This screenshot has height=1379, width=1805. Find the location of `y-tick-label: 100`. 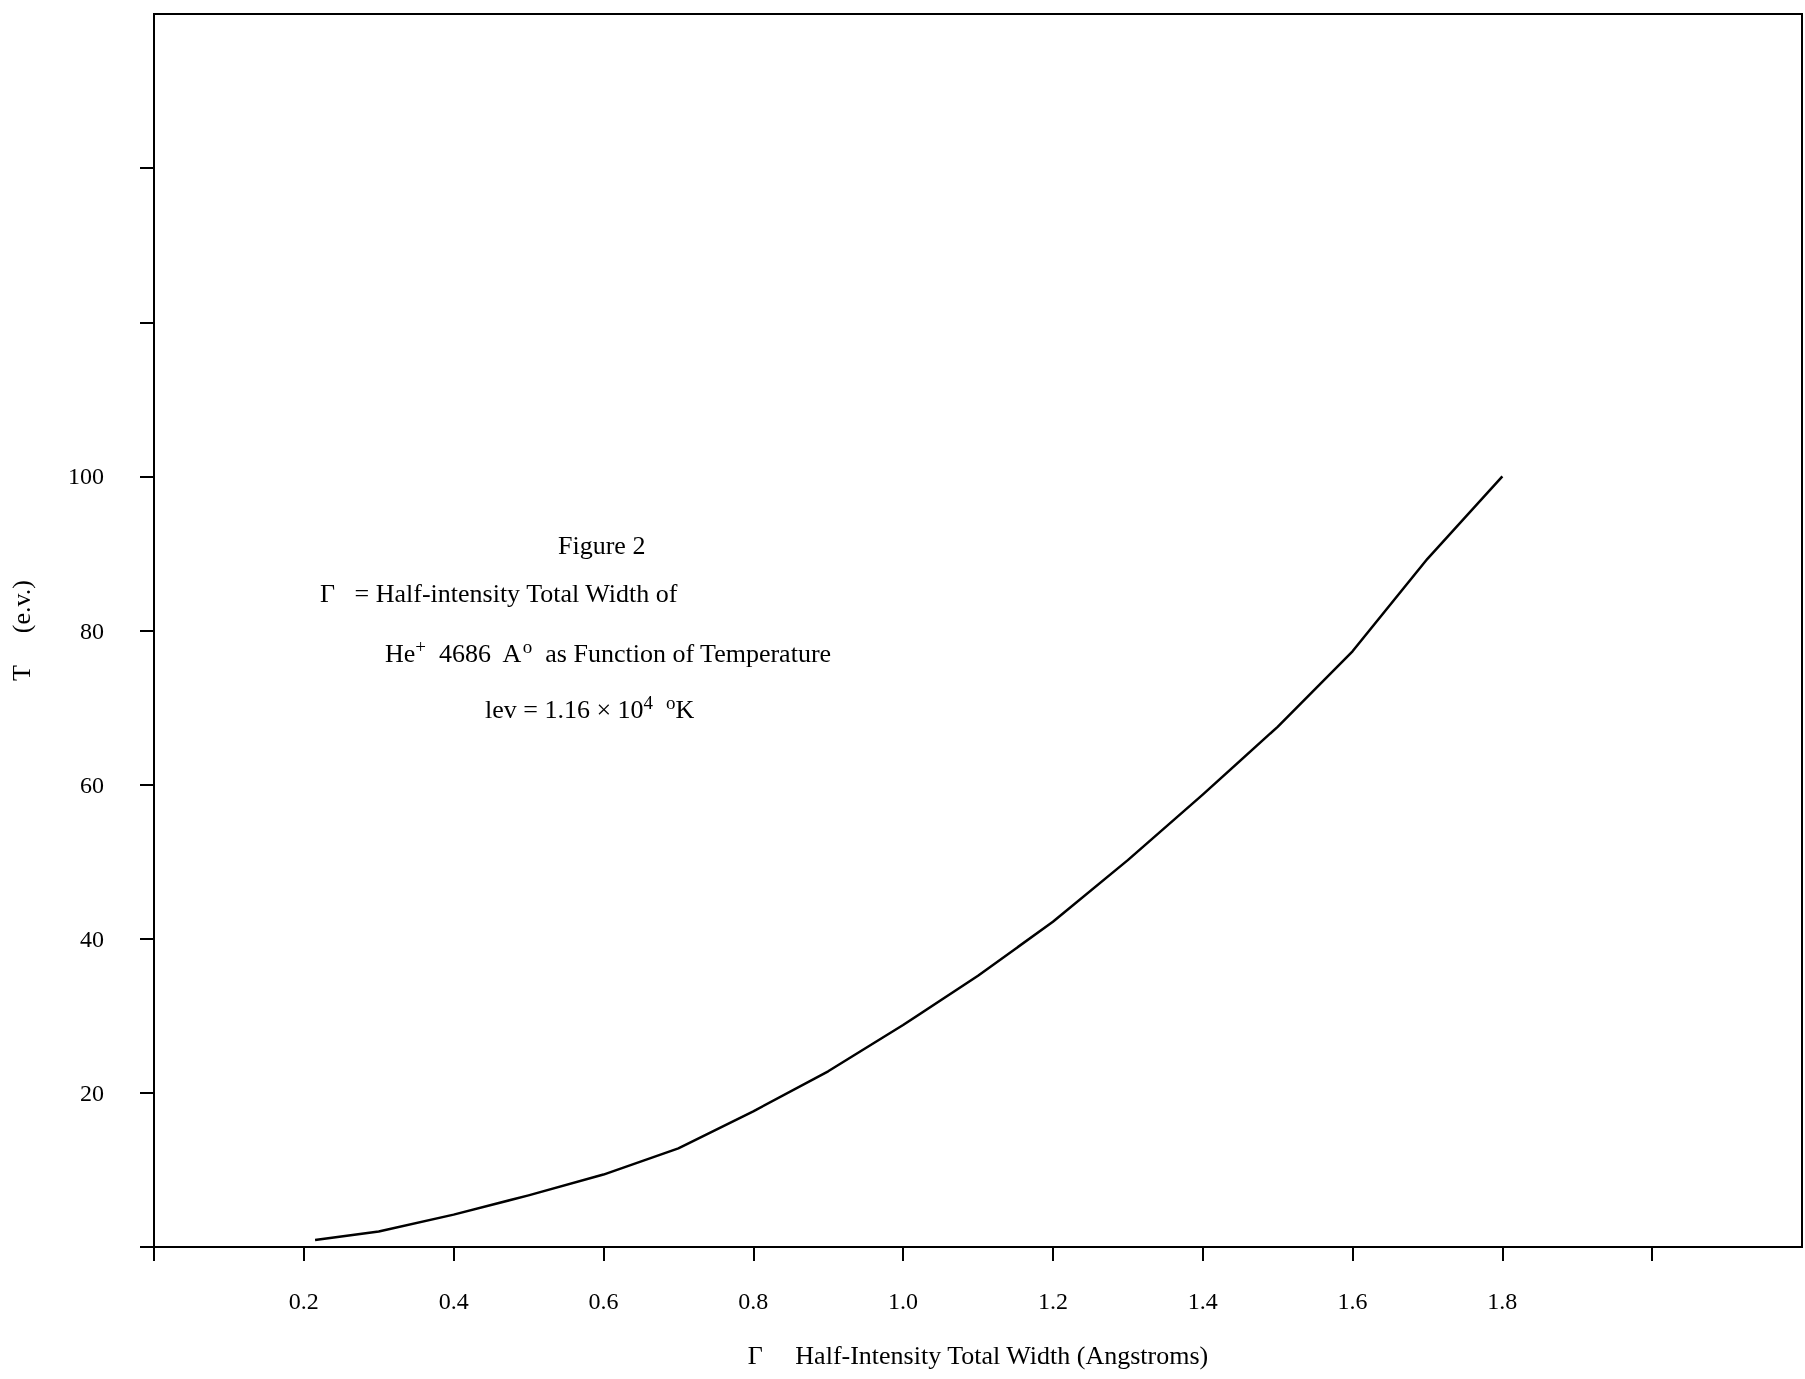

y-tick-label: 100 is located at coordinates (86, 476).